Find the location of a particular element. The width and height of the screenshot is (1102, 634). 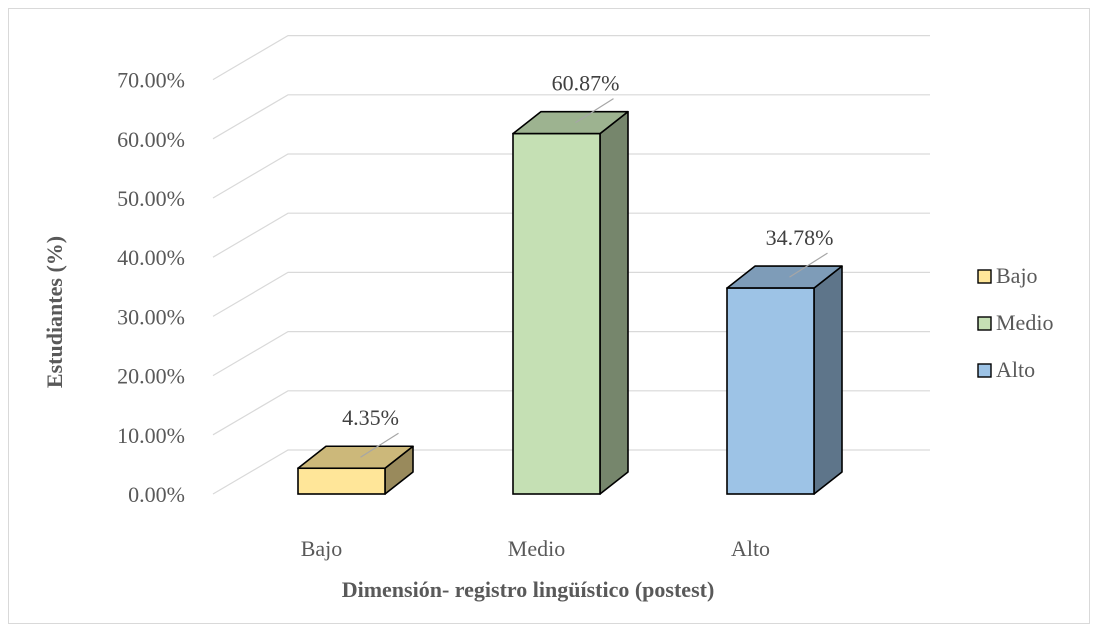

x-tick-label: Medio is located at coordinates (536, 548).